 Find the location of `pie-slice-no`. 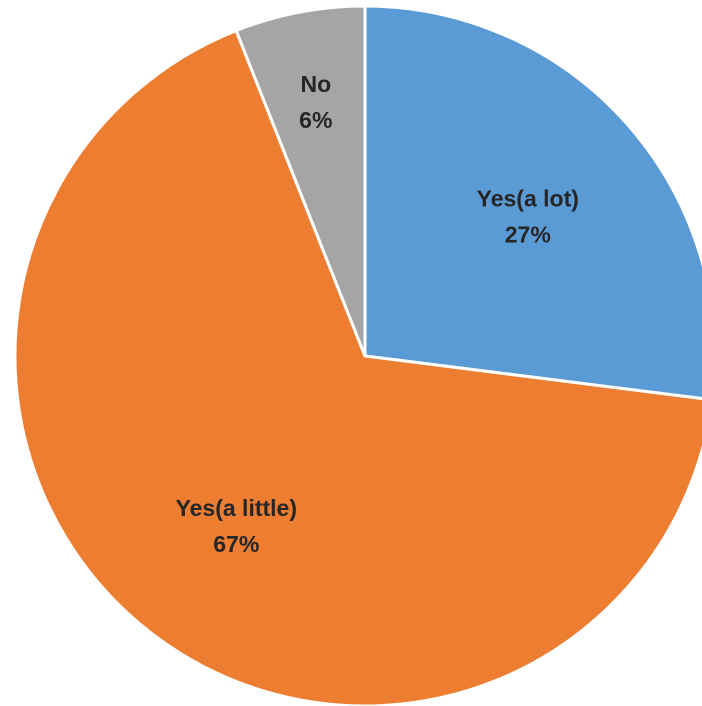

pie-slice-no is located at coordinates (300, 181).